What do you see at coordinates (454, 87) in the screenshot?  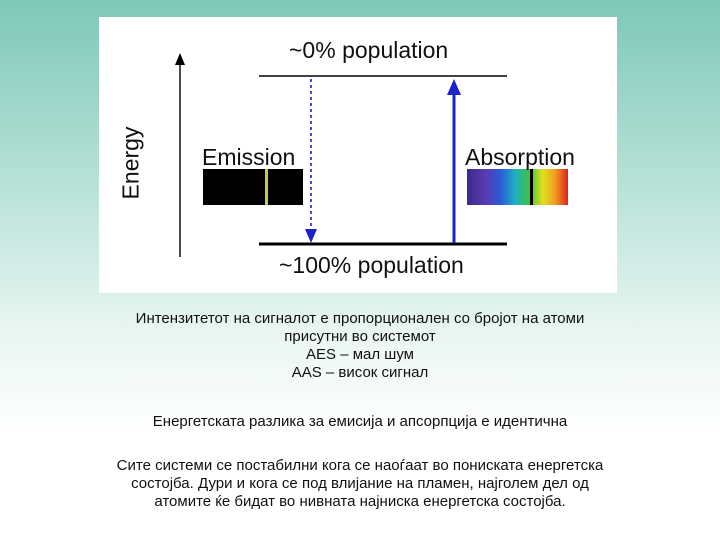 I see `absorption-arrowhead` at bounding box center [454, 87].